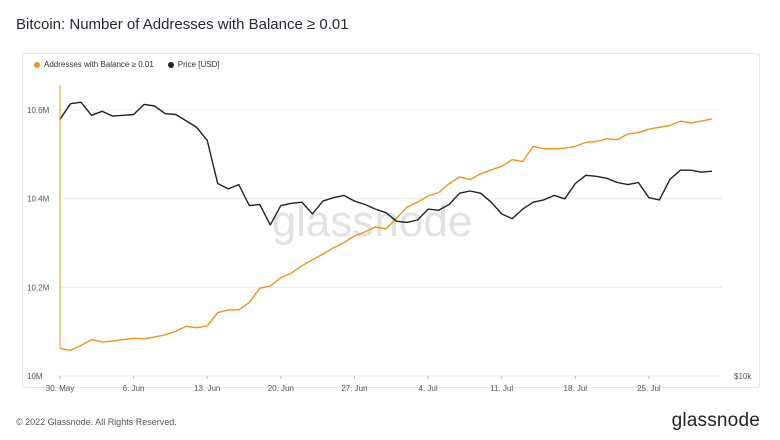 The width and height of the screenshot is (780, 440). What do you see at coordinates (35, 376) in the screenshot?
I see `y-tick-label: 10M` at bounding box center [35, 376].